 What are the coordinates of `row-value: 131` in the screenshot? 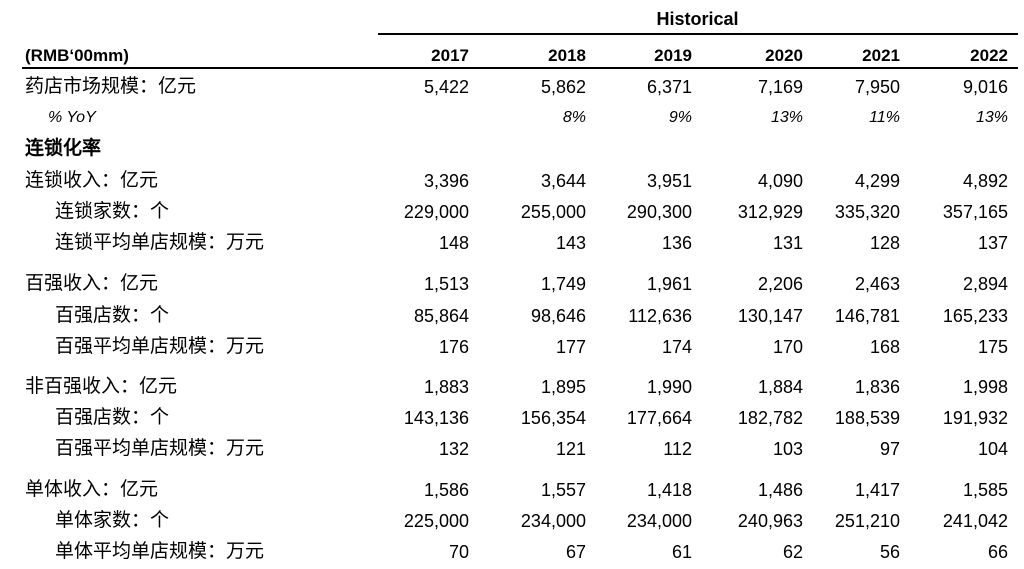 It's located at (787, 243).